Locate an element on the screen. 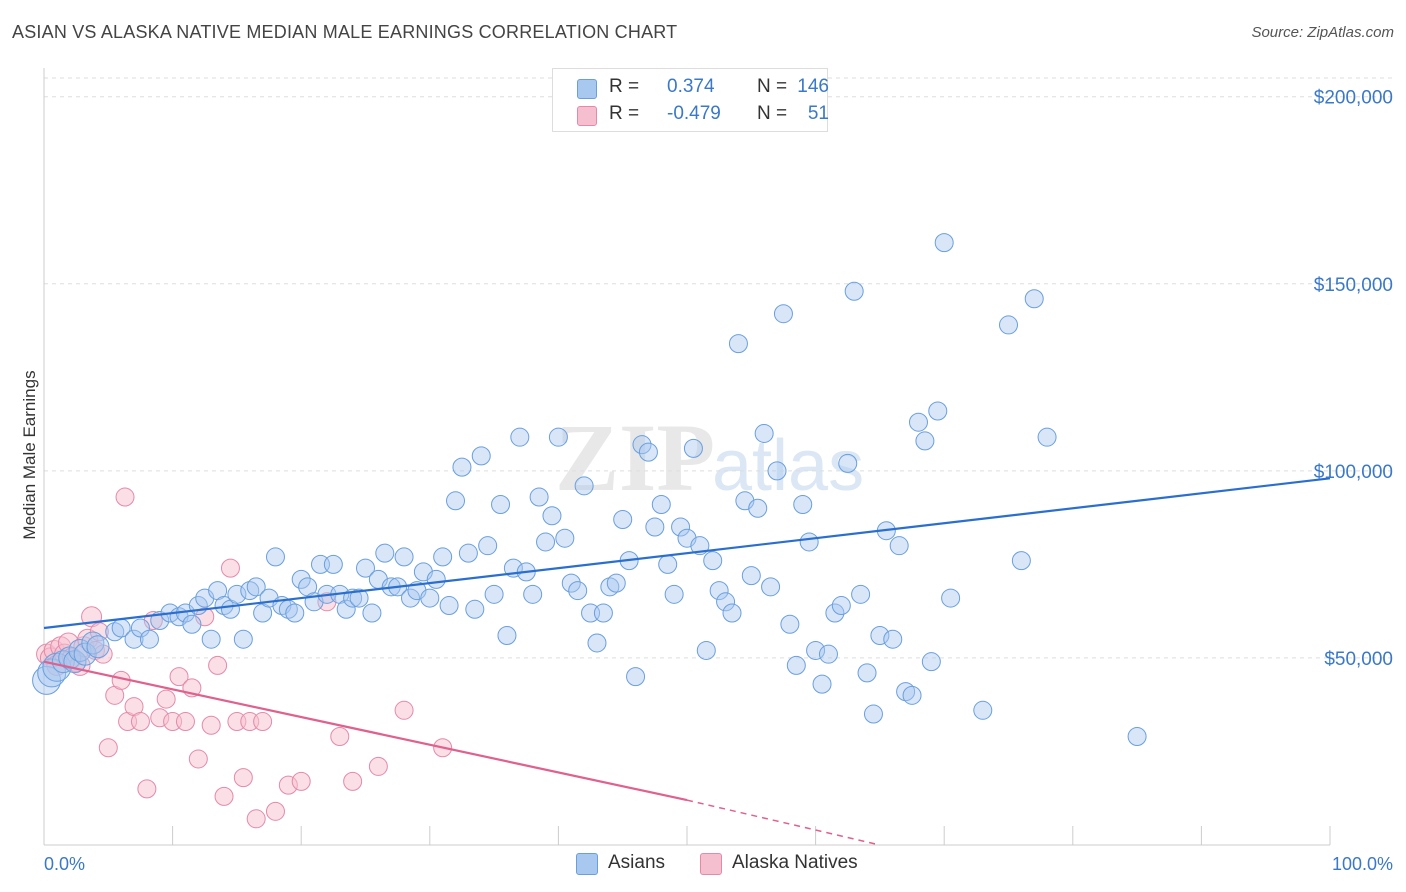 The width and height of the screenshot is (1406, 892). bottom-legend-swatch-asians is located at coordinates (587, 864).